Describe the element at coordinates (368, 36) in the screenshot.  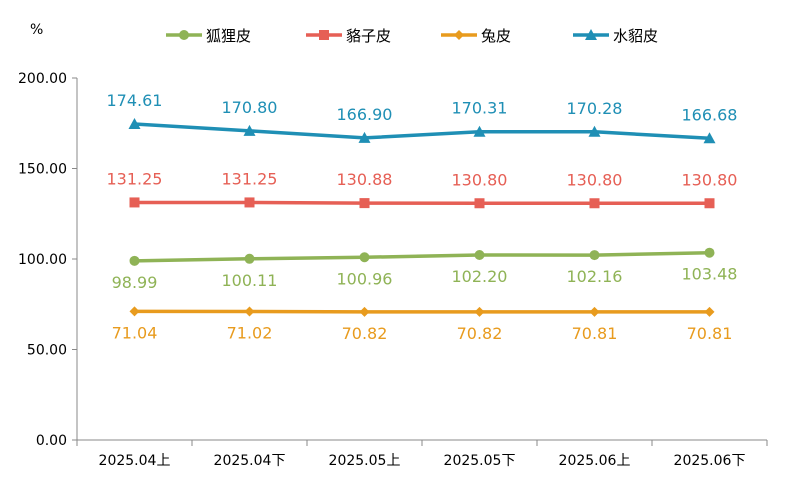
I see `legend-label: 貉子皮` at that location.